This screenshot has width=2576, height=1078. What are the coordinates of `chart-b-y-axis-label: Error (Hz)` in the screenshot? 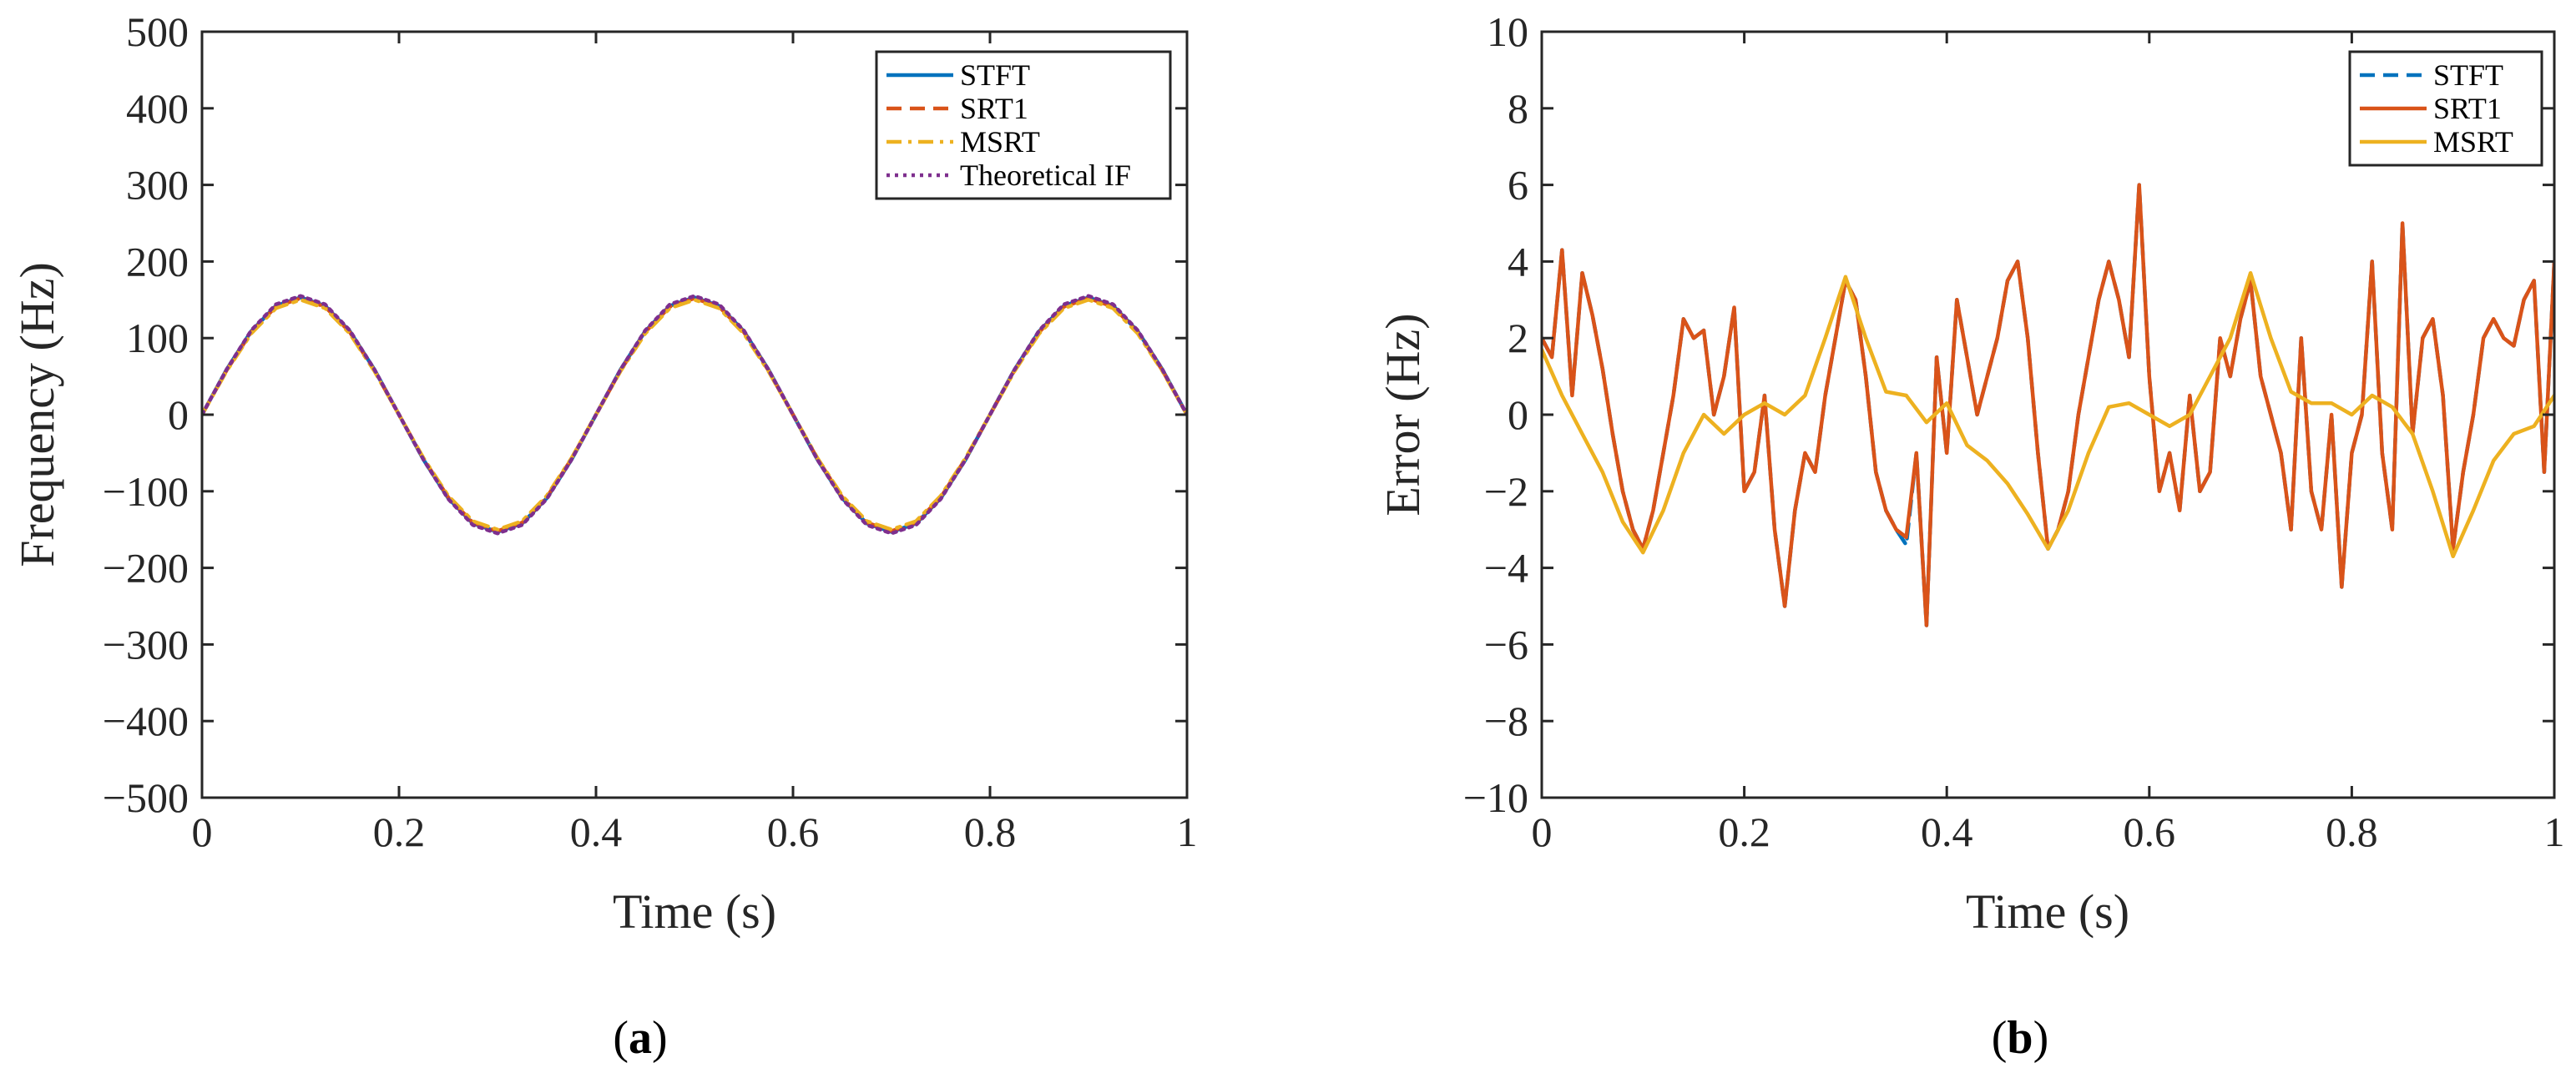 It's located at (1403, 414).